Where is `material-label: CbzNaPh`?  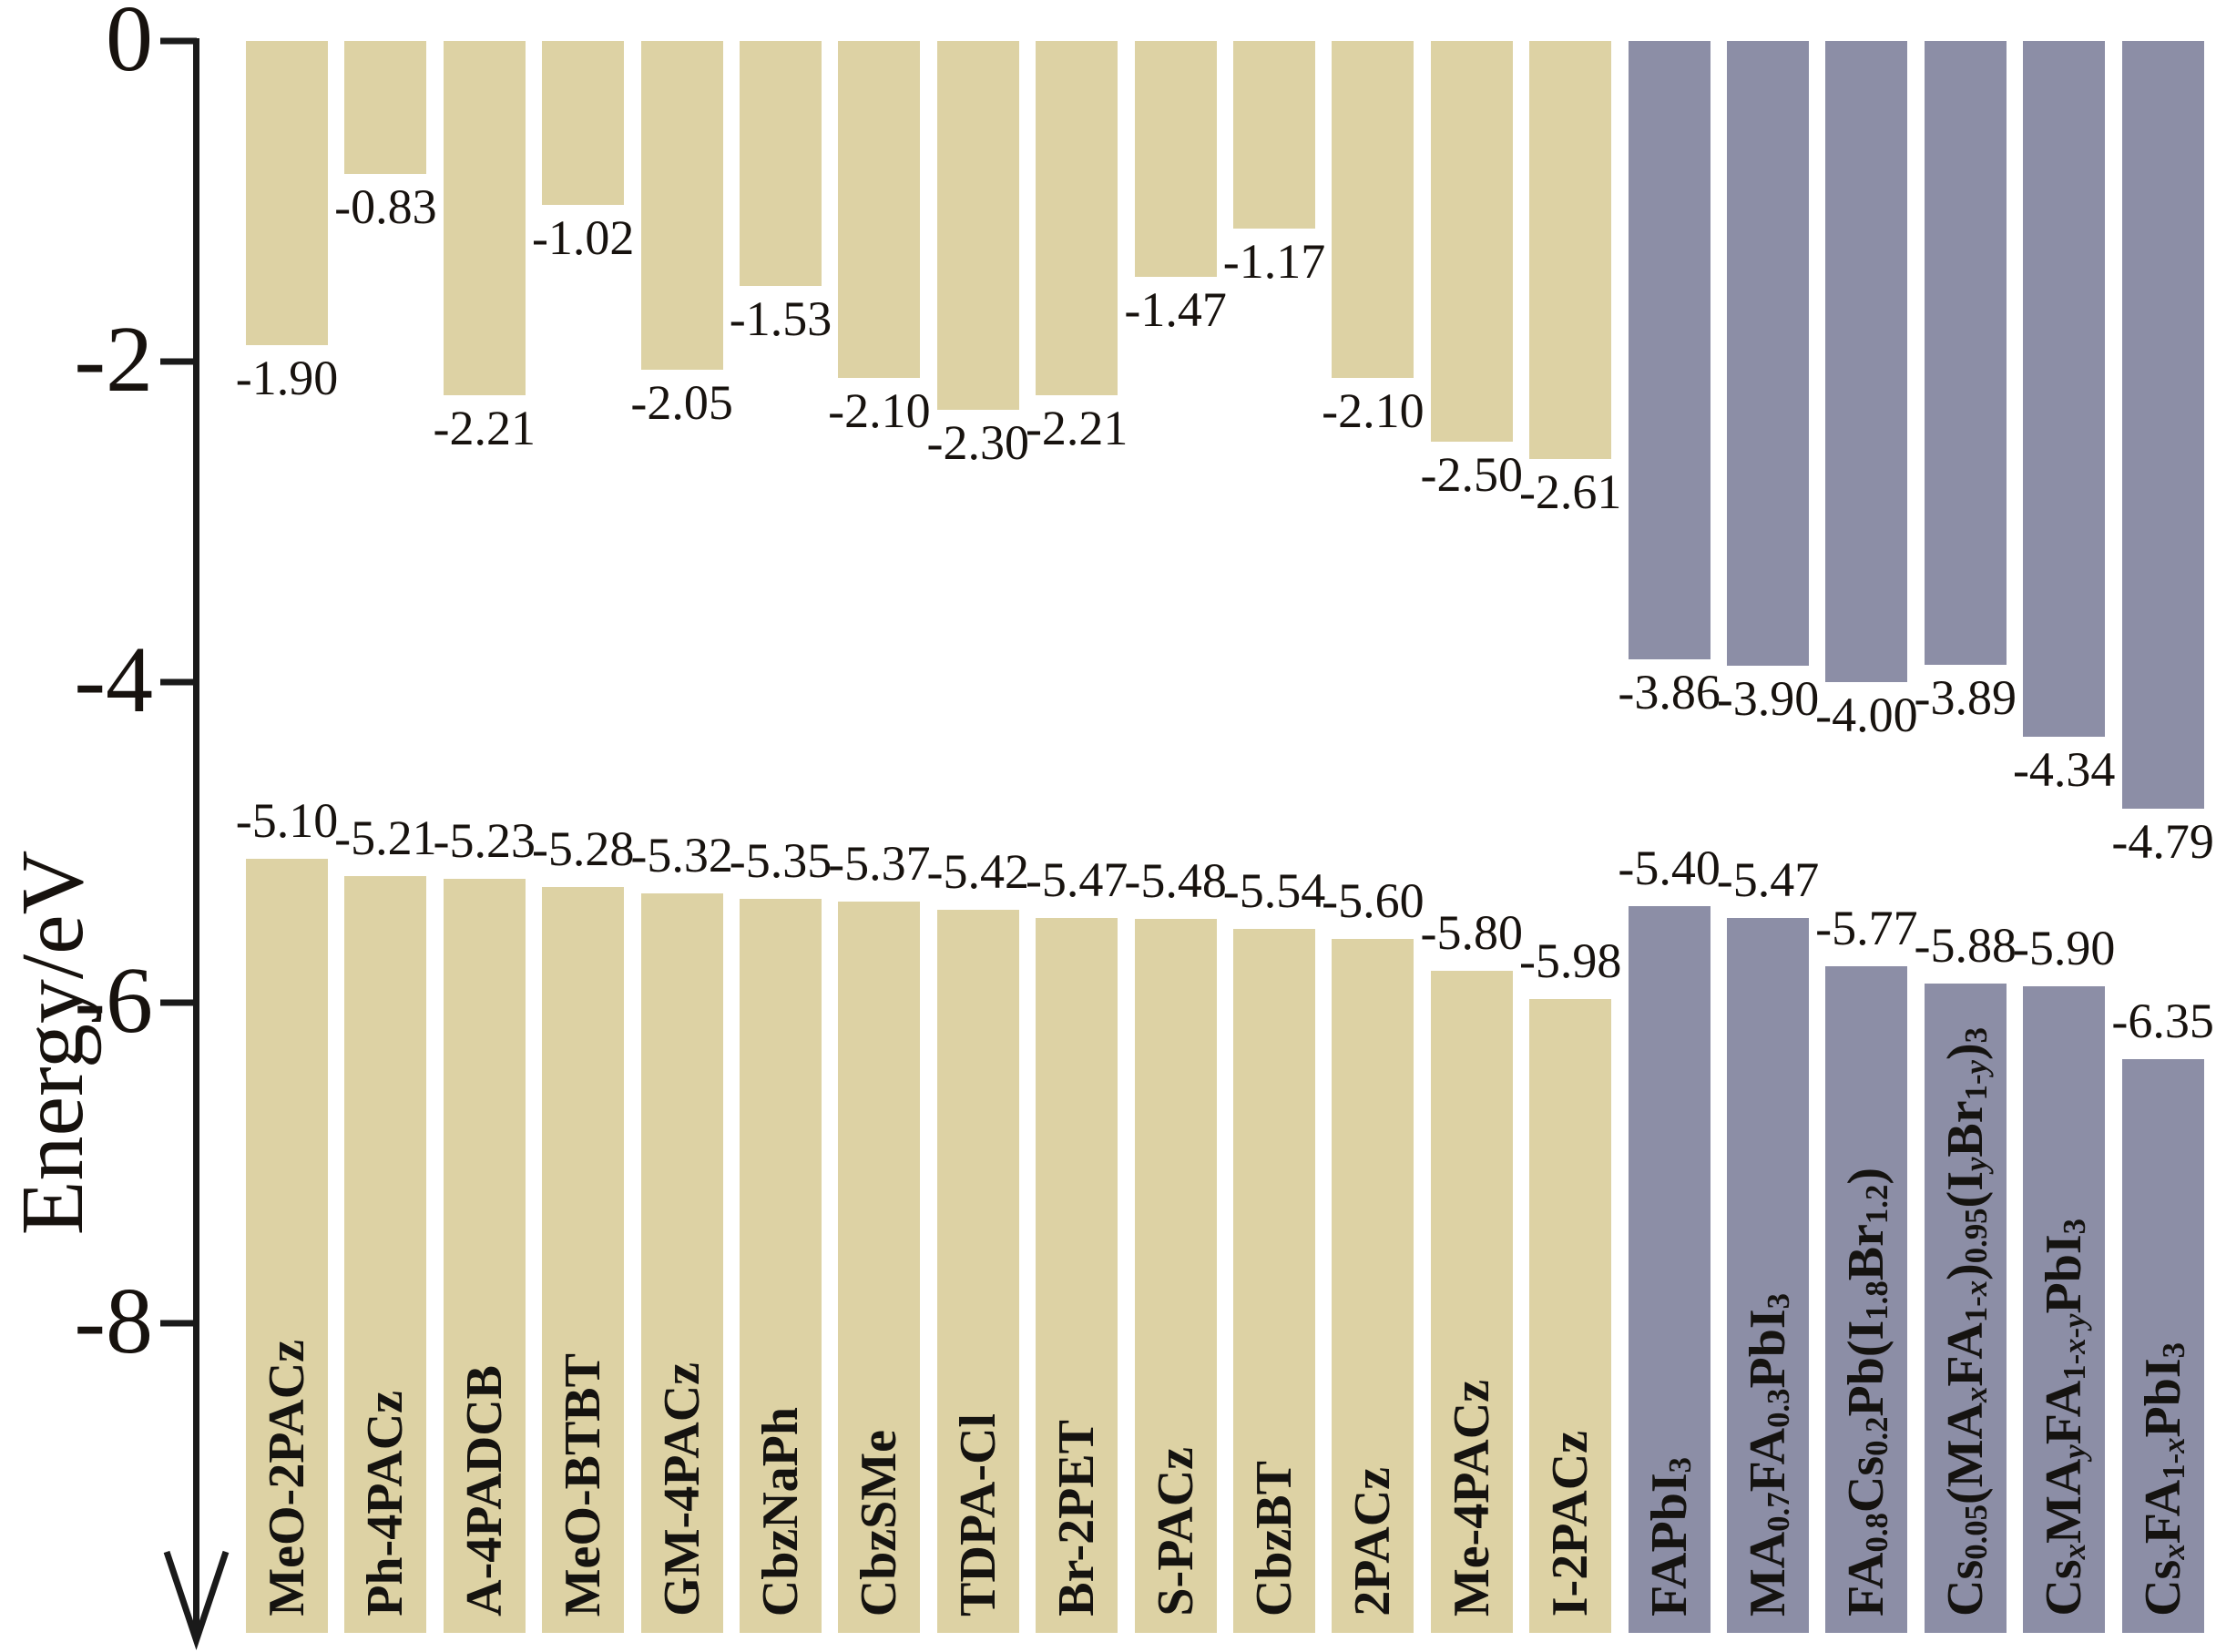
material-label: CbzNaPh is located at coordinates (780, 1511).